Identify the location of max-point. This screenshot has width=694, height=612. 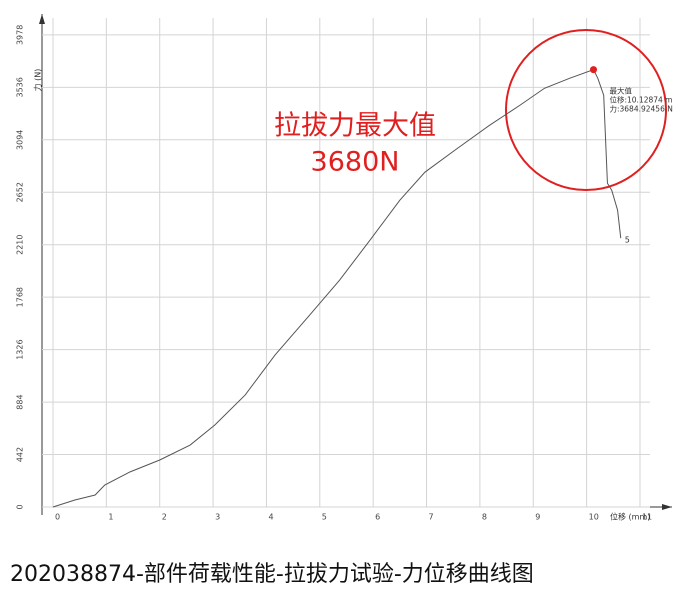
(593, 70).